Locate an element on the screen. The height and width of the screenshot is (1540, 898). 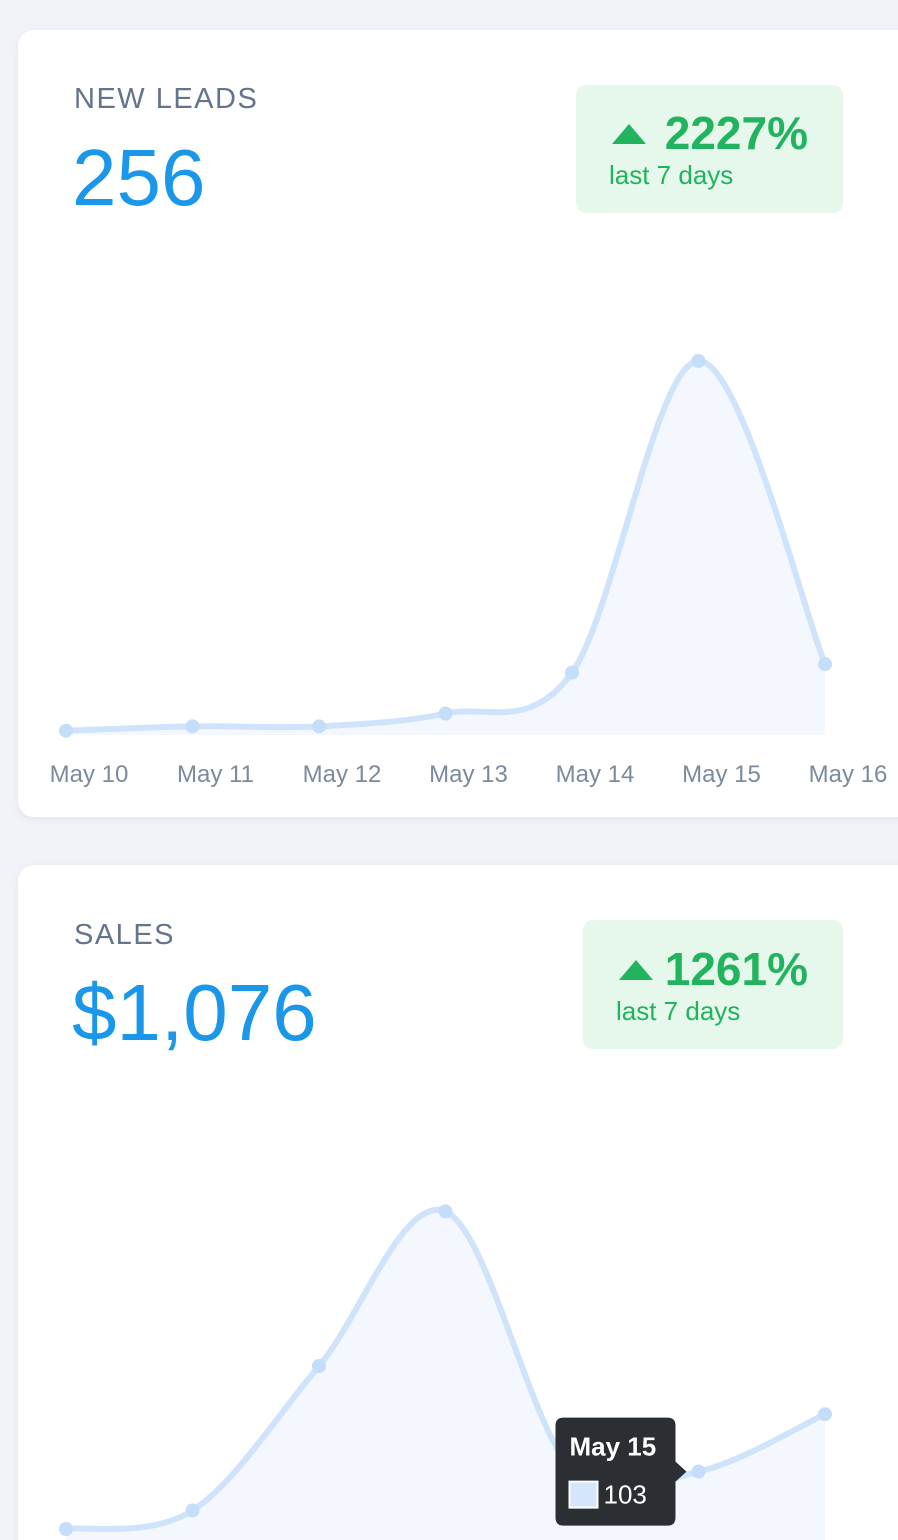
badge-change: 2227% is located at coordinates (736, 133).